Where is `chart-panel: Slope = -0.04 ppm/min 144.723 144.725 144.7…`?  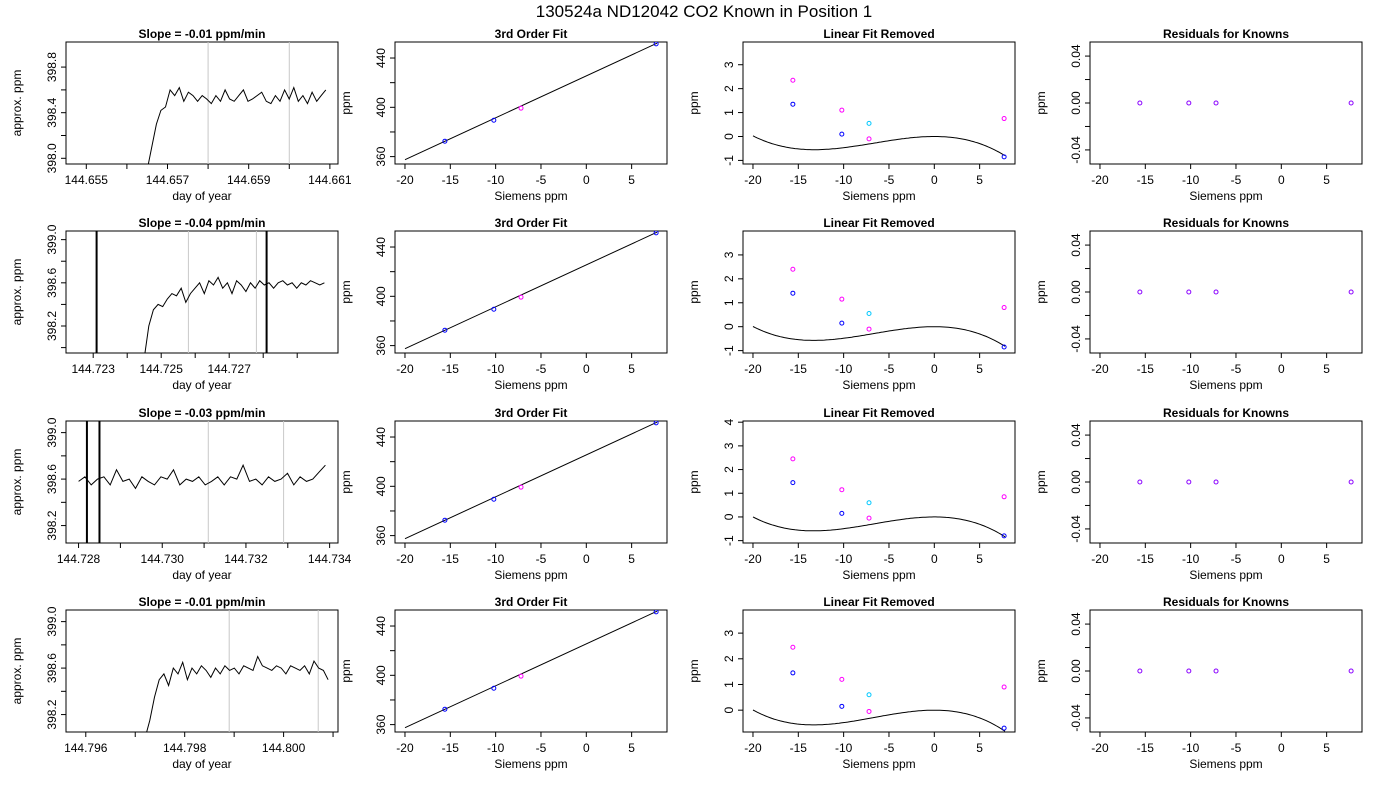
chart-panel: Slope = -0.04 ppm/min 144.723 144.725 144.7… is located at coordinates (174, 304).